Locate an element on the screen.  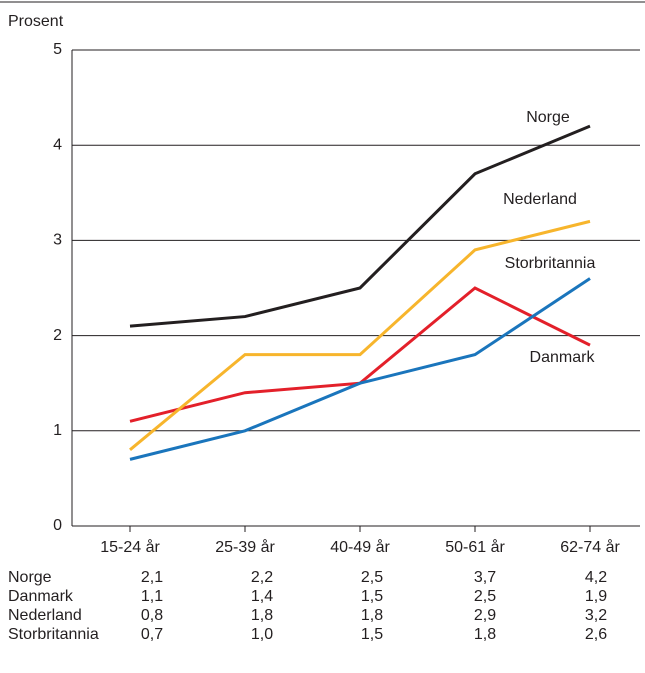
table-value: 0,7 is located at coordinates (152, 634).